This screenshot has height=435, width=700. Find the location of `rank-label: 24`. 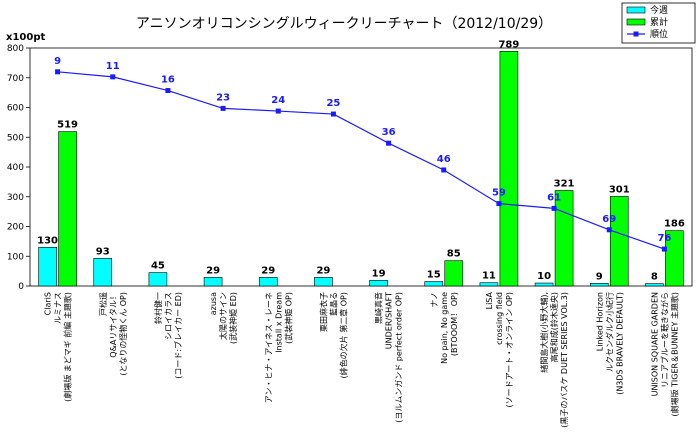

rank-label: 24 is located at coordinates (278, 100).